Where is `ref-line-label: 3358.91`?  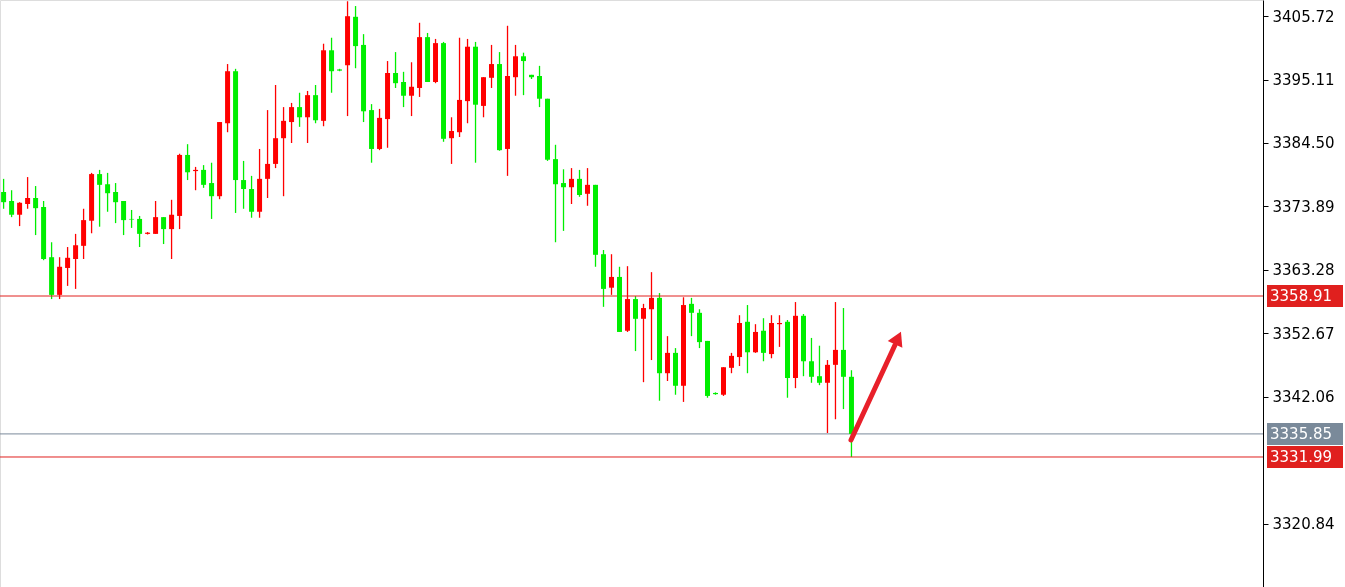 ref-line-label: 3358.91 is located at coordinates (1301, 296).